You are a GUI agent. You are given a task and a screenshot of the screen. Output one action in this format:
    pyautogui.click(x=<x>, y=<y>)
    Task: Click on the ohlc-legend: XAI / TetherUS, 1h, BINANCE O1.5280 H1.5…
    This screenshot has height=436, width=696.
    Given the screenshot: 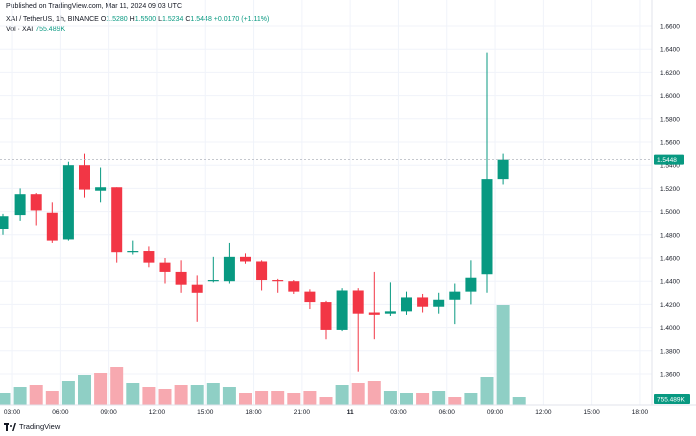 What is the action you would take?
    pyautogui.click(x=137, y=19)
    